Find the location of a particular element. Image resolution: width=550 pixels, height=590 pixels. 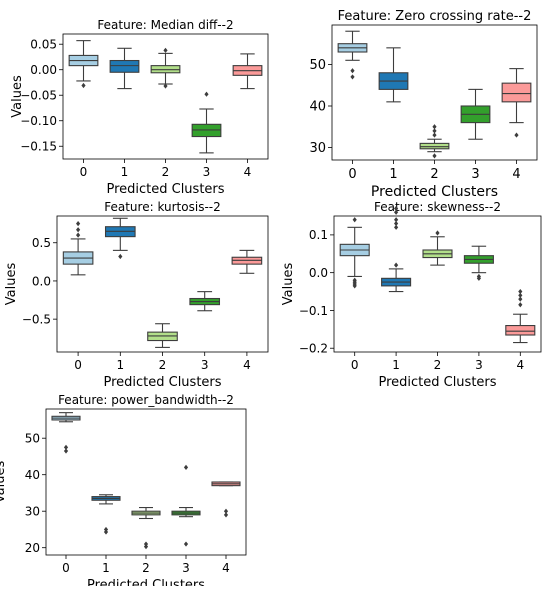

y-tick-label: −0.15 is located at coordinates (38, 147).